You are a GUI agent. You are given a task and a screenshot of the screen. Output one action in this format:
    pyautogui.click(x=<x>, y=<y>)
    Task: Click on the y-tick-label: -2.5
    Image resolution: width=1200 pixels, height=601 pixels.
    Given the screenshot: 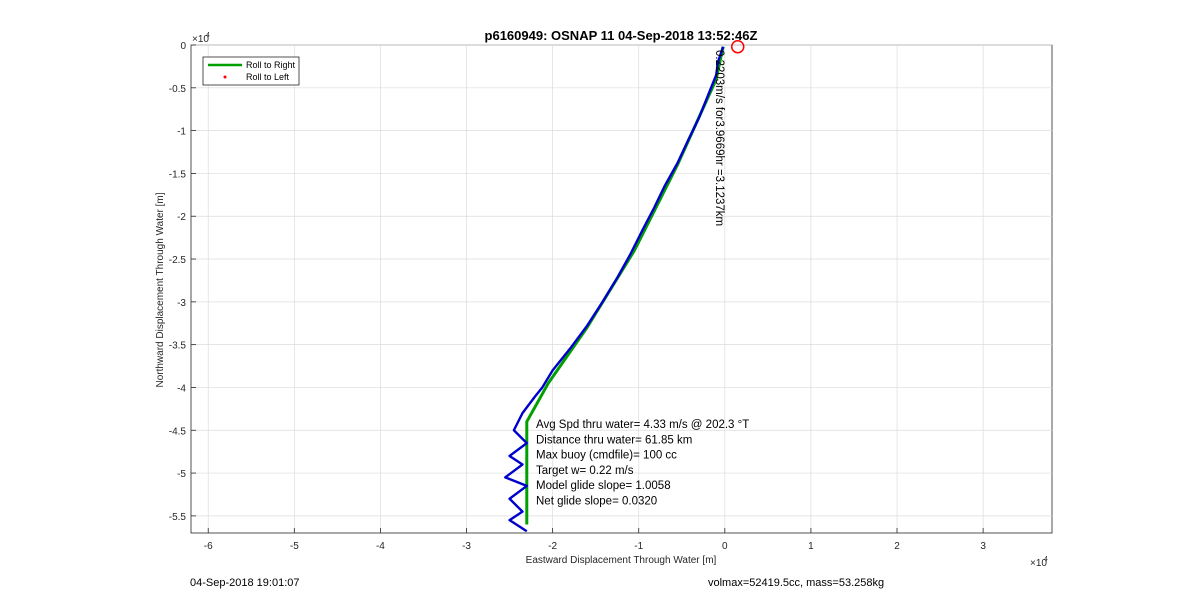 What is the action you would take?
    pyautogui.click(x=178, y=260)
    